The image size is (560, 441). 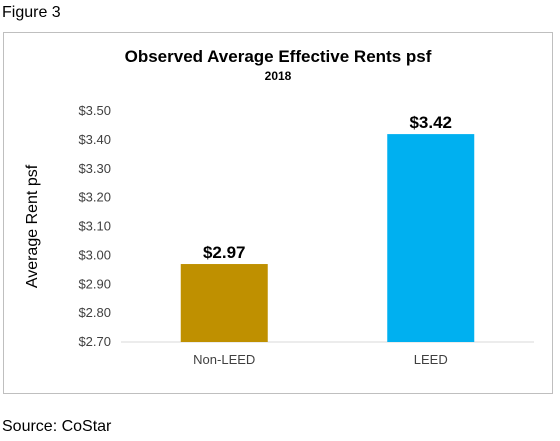 What do you see at coordinates (94, 283) in the screenshot?
I see `y-tick-label: $2.90` at bounding box center [94, 283].